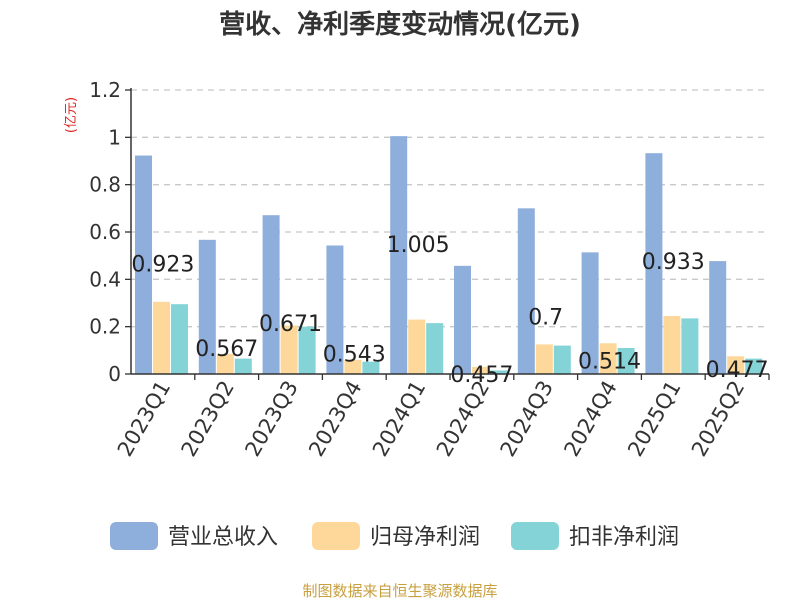  Describe the element at coordinates (462, 319) in the screenshot. I see `bar-revenue-2024Q2` at that location.